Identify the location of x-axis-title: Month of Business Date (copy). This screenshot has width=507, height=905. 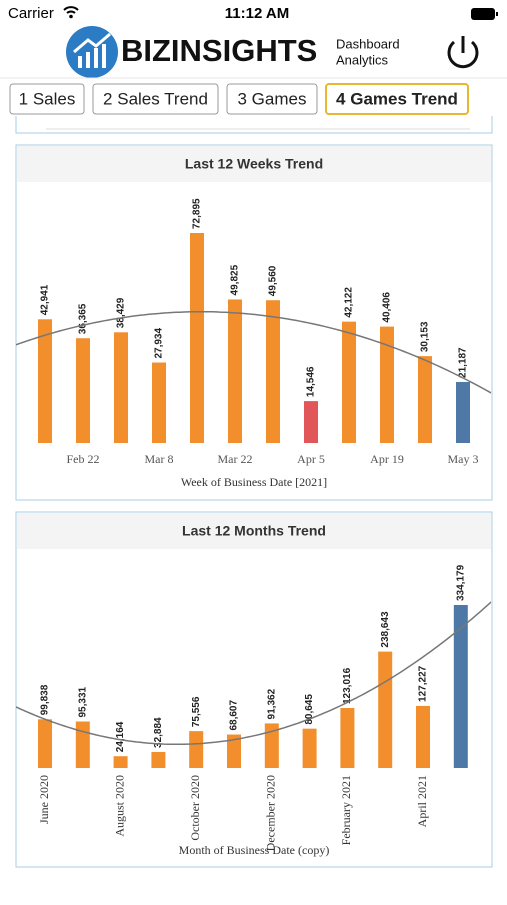
(254, 850).